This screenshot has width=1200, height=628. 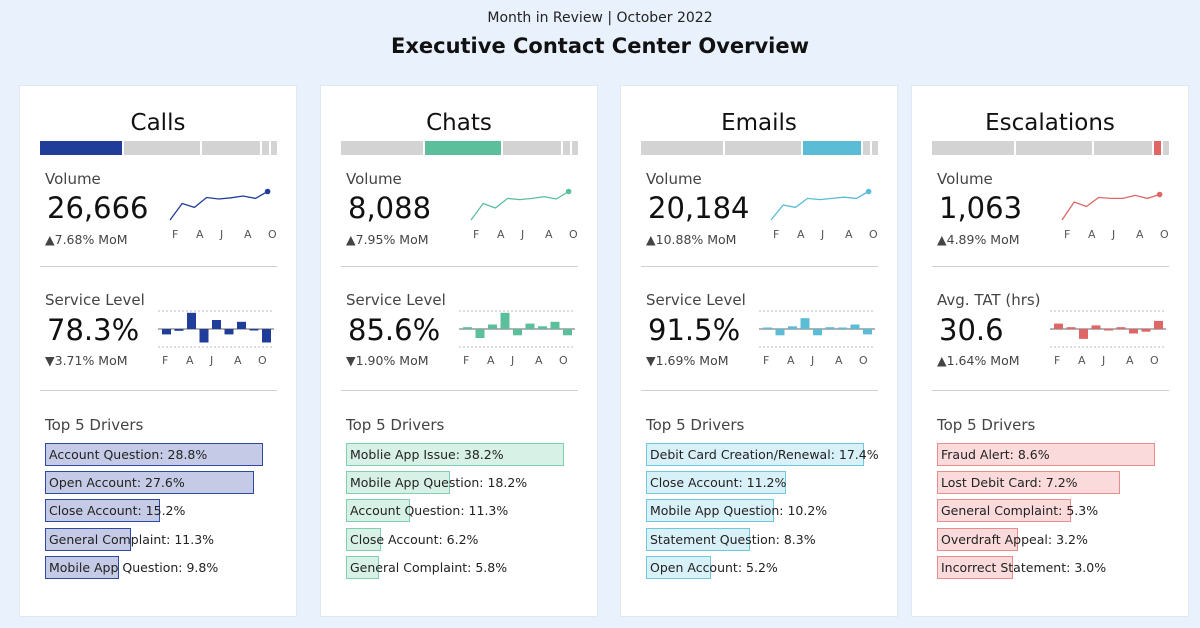 I want to click on driver-label: Open Account: 5.2%, so click(x=714, y=567).